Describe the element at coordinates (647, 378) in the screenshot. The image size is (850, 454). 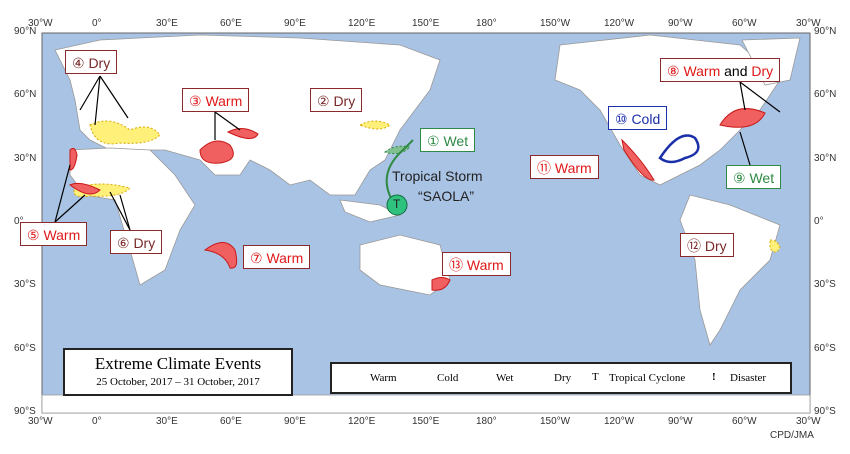
I see `legend-label: Tropical Cyclone` at that location.